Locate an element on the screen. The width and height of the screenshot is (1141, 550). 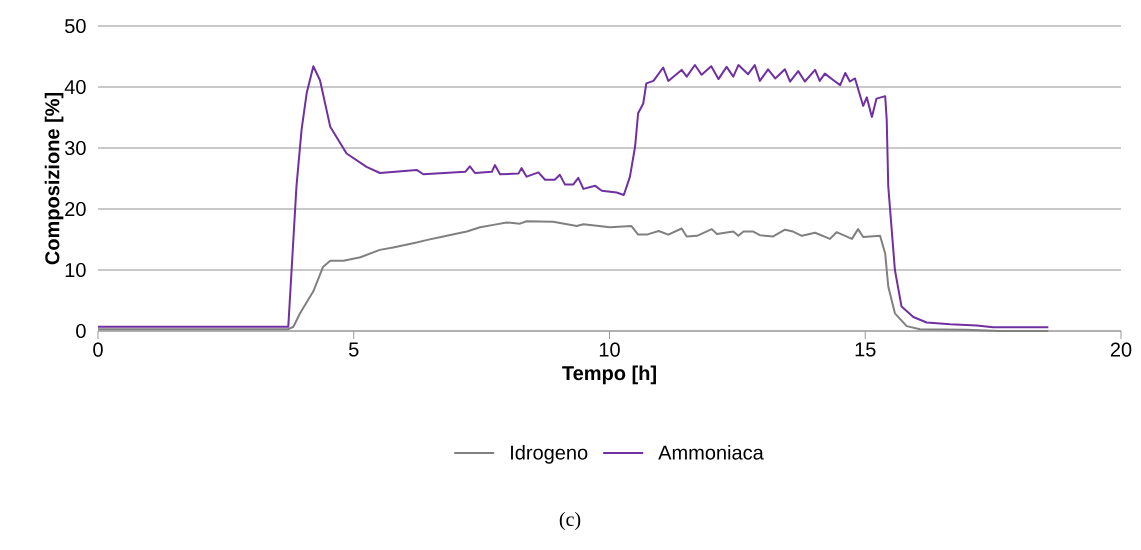
x-axis-title: Tempo [h] is located at coordinates (609, 375).